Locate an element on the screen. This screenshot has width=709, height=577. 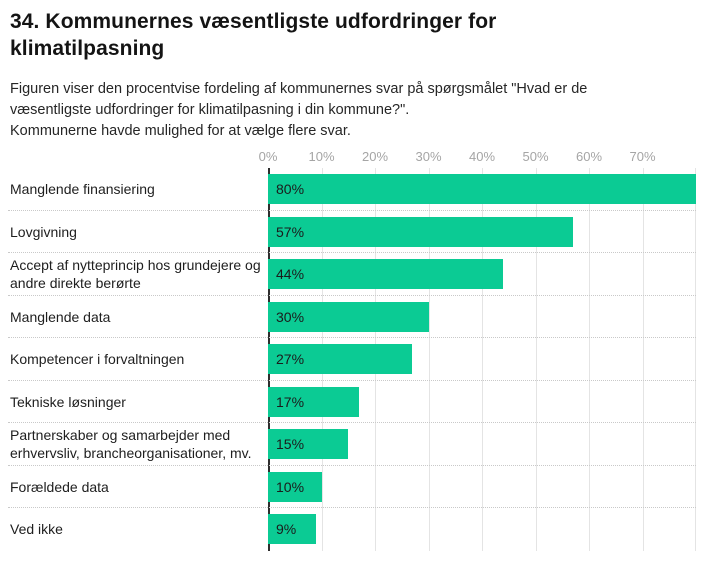
category-label: Manglende finansiering is located at coordinates (134, 189).